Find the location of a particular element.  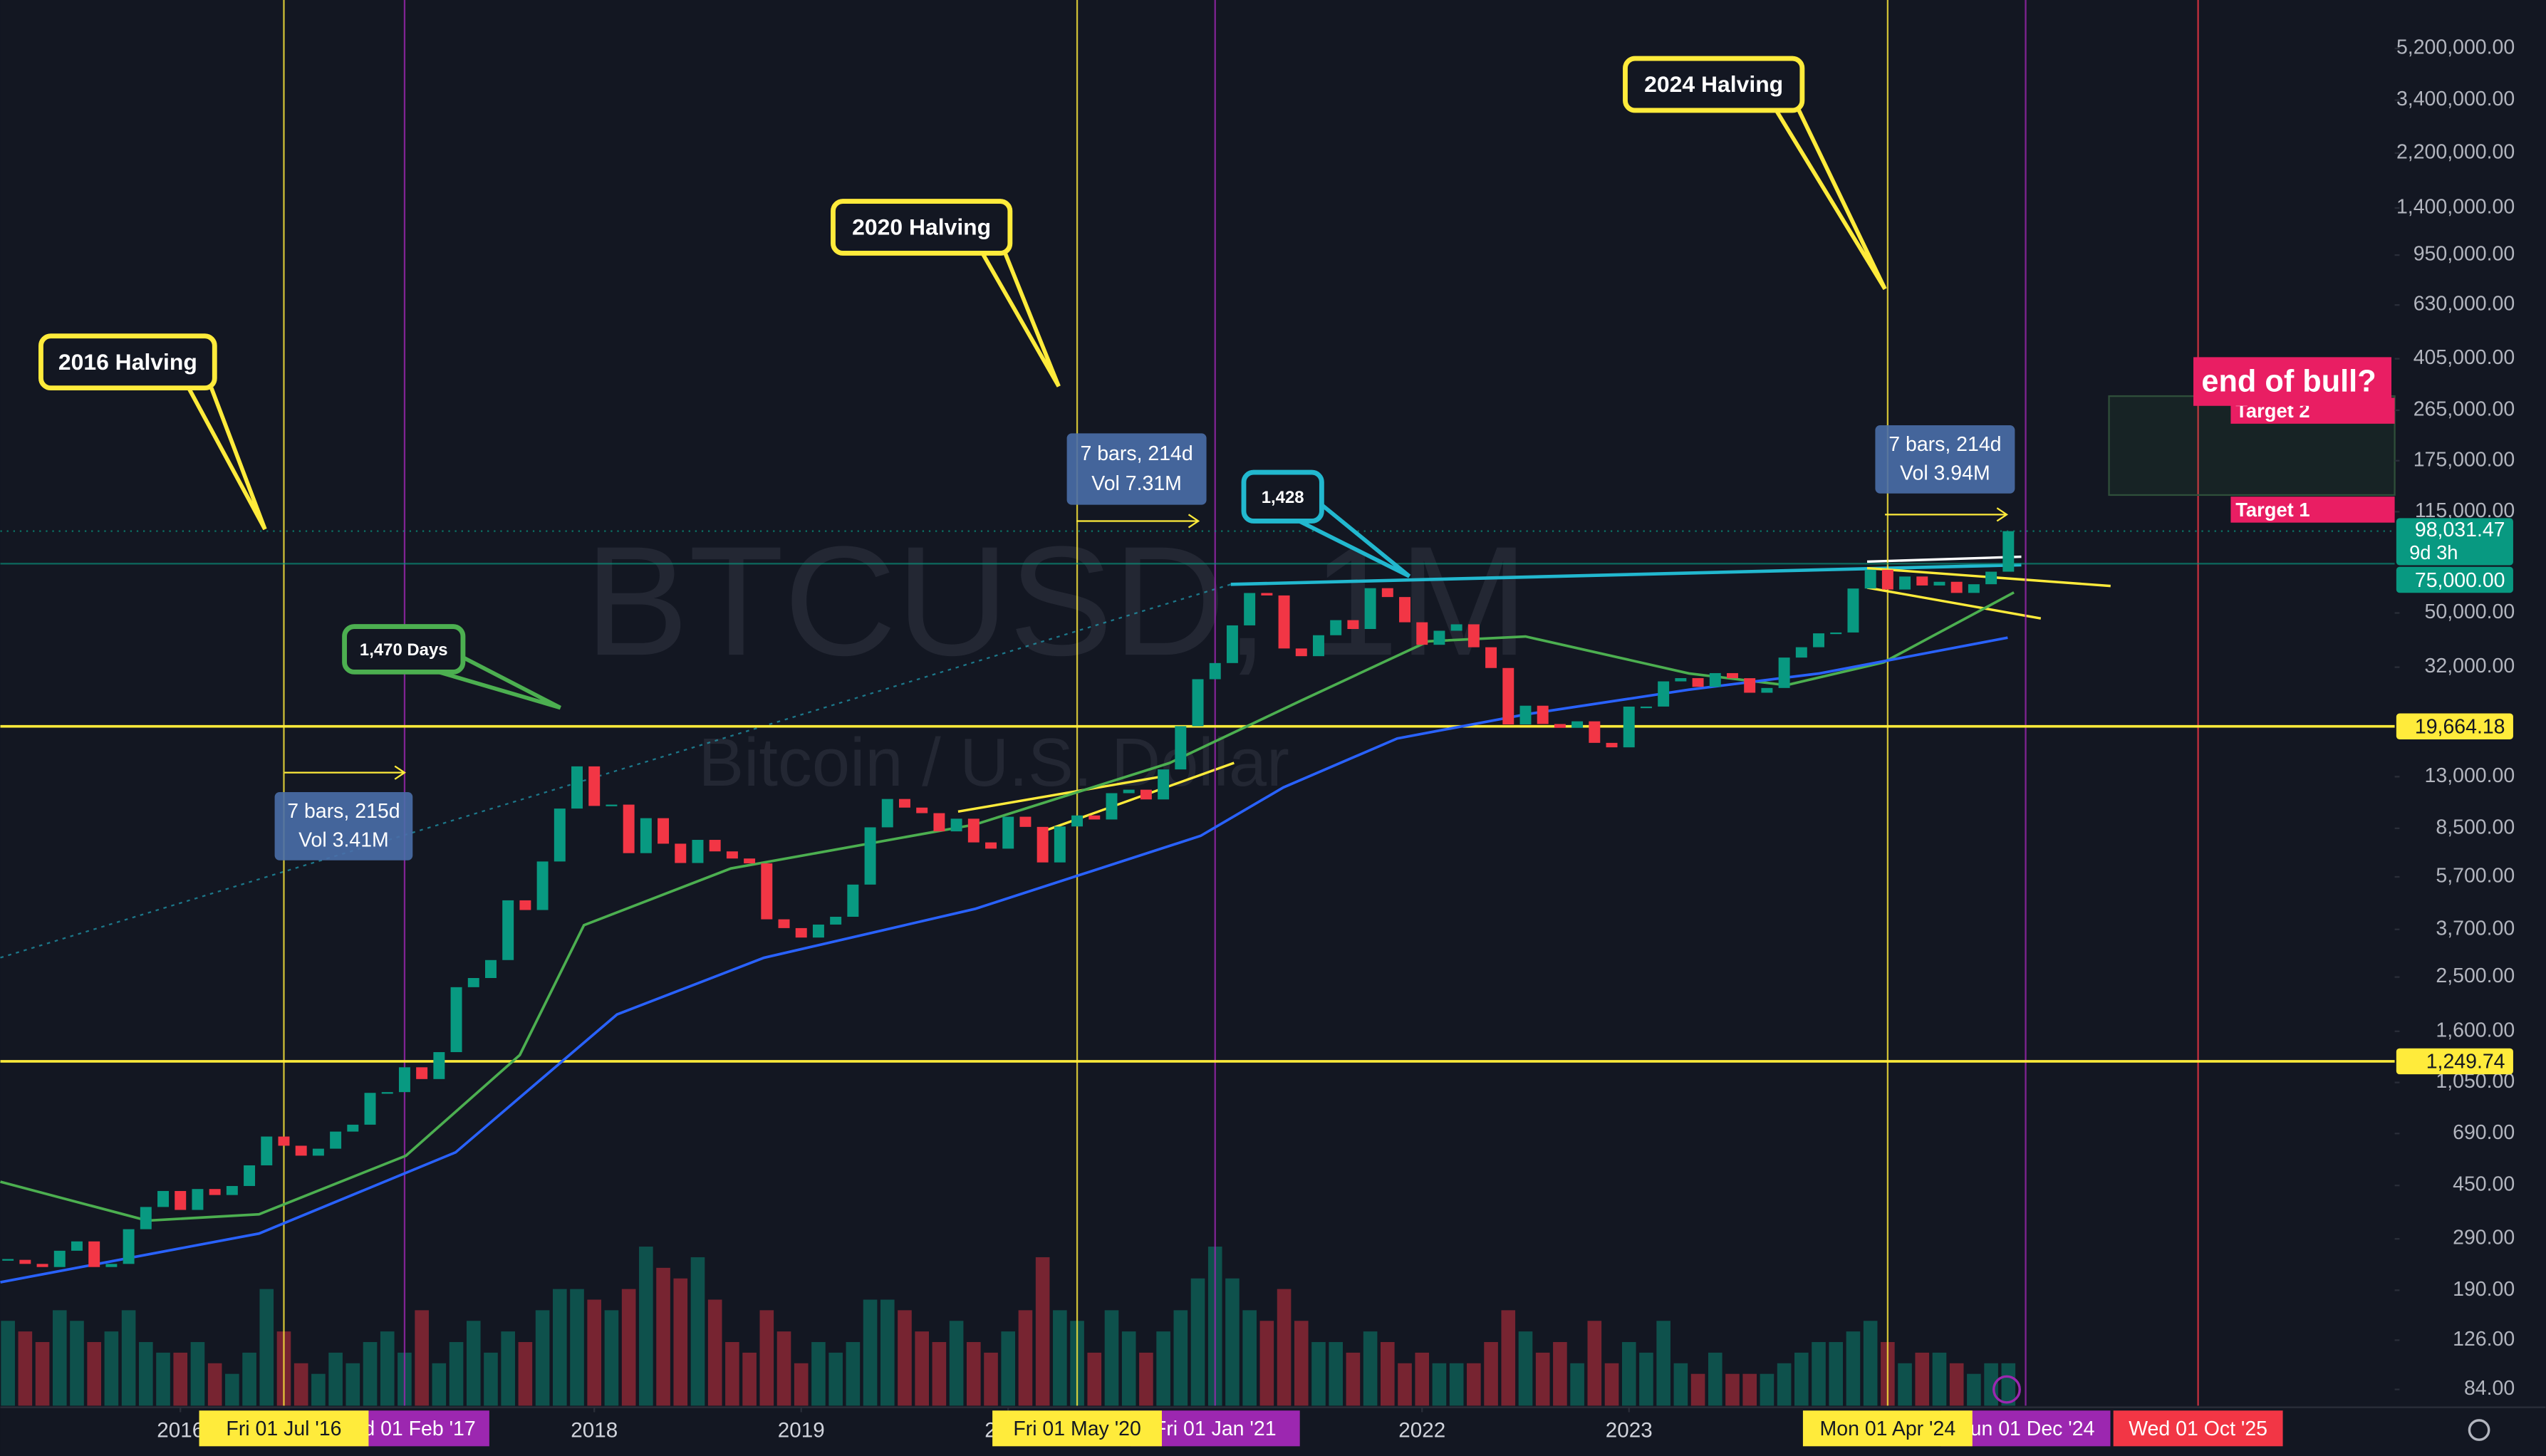

y-tick-label: 1,600.00 is located at coordinates (2475, 1030).